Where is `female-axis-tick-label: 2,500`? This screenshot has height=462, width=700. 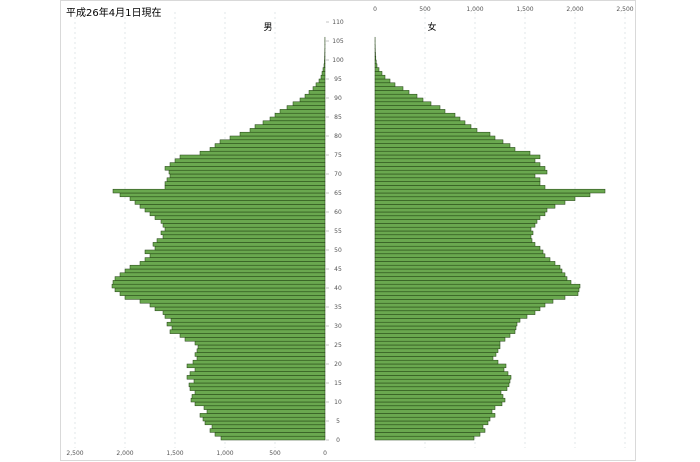 female-axis-tick-label: 2,500 is located at coordinates (624, 9).